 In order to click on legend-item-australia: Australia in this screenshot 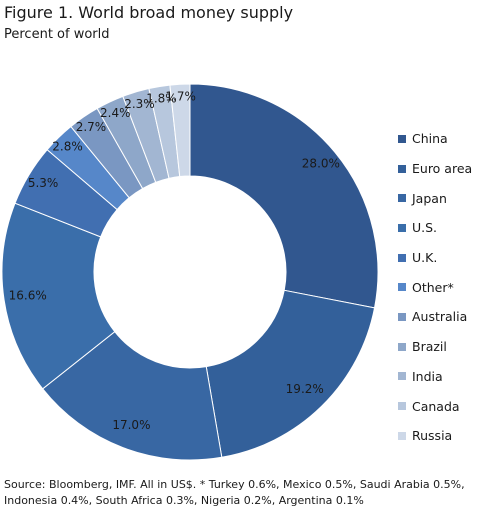, I will do `click(435, 317)`.